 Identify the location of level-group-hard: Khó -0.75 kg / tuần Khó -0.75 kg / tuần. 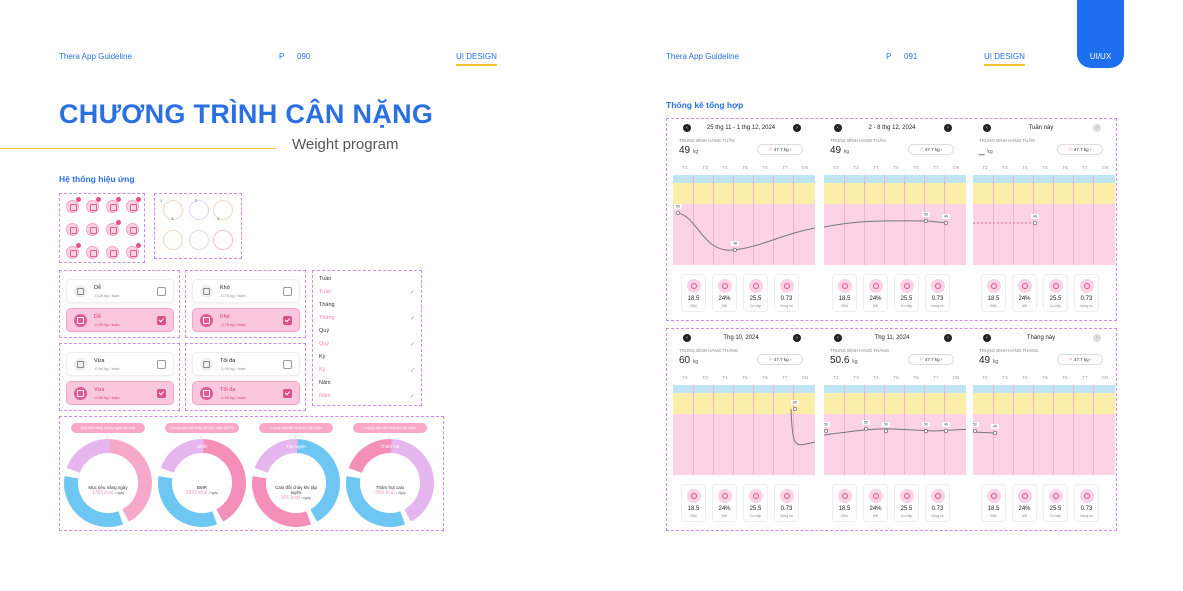
(245, 304).